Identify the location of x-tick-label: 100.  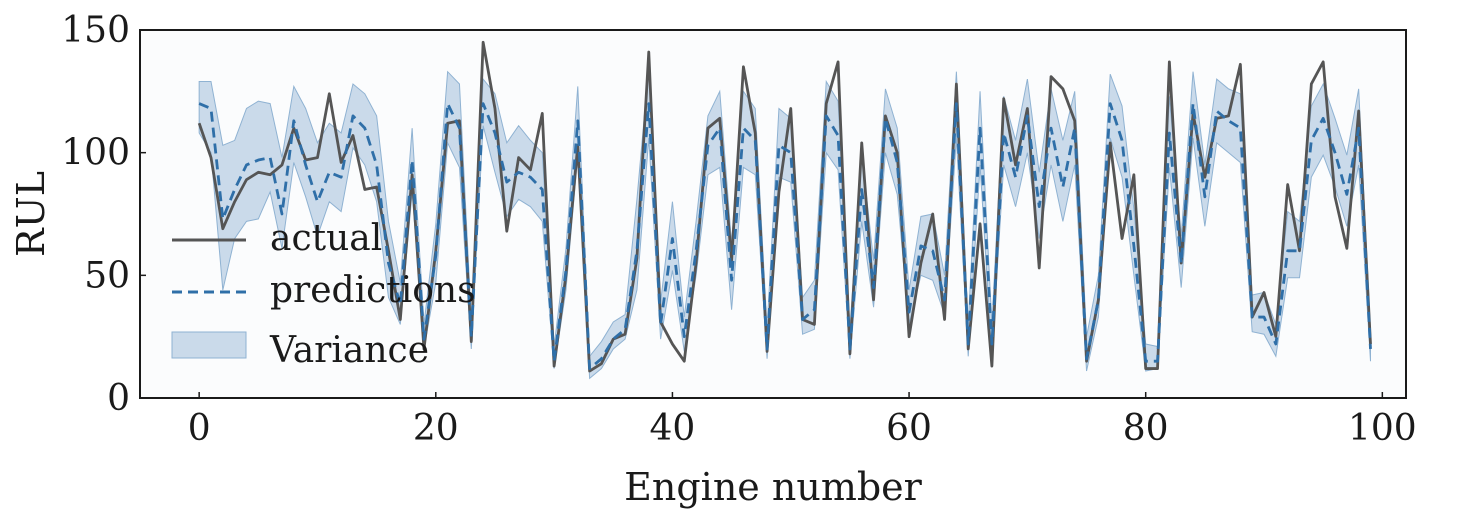
(1382, 428).